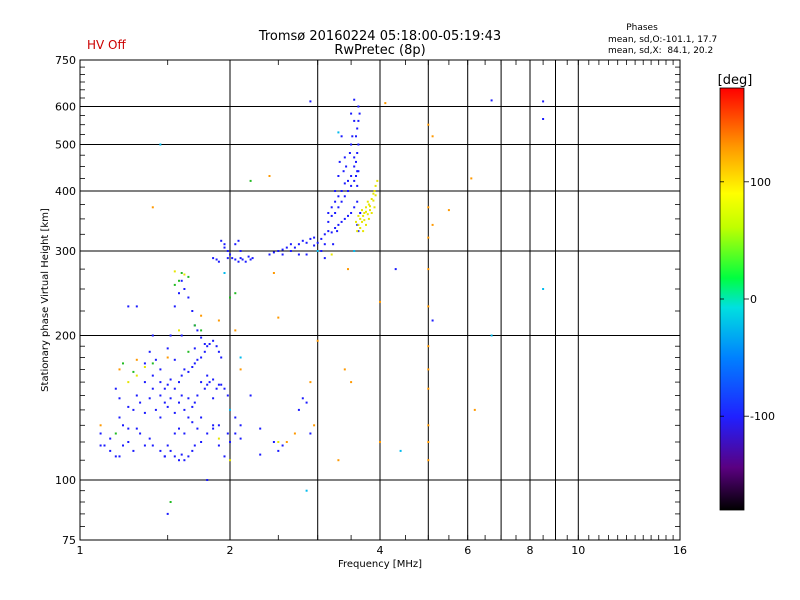 The image size is (800, 600). What do you see at coordinates (65, 251) in the screenshot?
I see `y-tick-label: 300` at bounding box center [65, 251].